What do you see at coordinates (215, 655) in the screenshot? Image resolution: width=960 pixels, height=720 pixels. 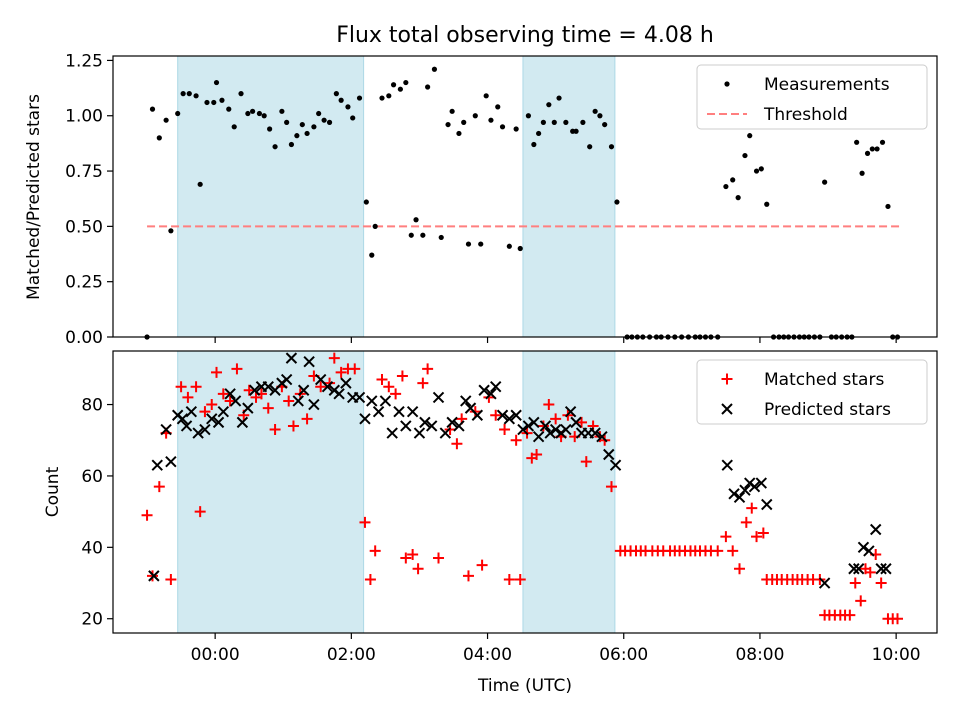 I see `x-tick-label: 00:00` at bounding box center [215, 655].